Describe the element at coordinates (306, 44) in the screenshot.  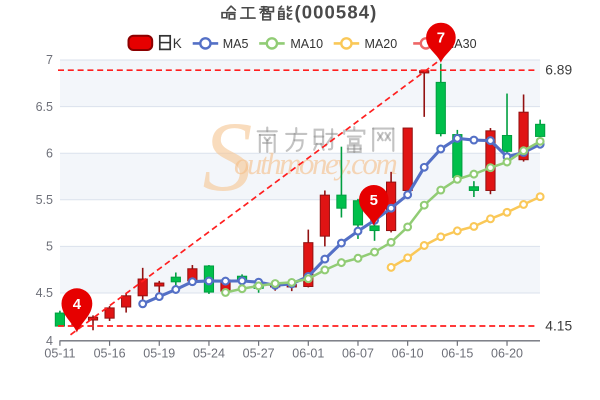
I see `svg-text: MA10` at that location.